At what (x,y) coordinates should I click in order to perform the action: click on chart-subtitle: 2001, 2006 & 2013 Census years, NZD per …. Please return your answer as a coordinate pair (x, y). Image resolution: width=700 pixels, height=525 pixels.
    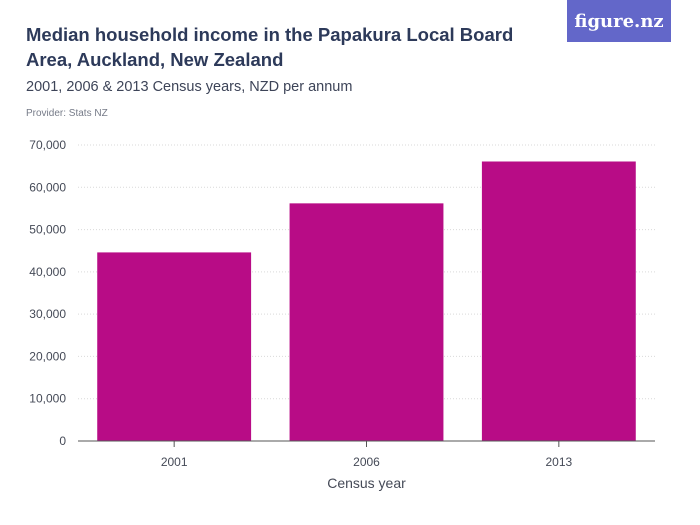
    Looking at the image, I should click on (189, 87).